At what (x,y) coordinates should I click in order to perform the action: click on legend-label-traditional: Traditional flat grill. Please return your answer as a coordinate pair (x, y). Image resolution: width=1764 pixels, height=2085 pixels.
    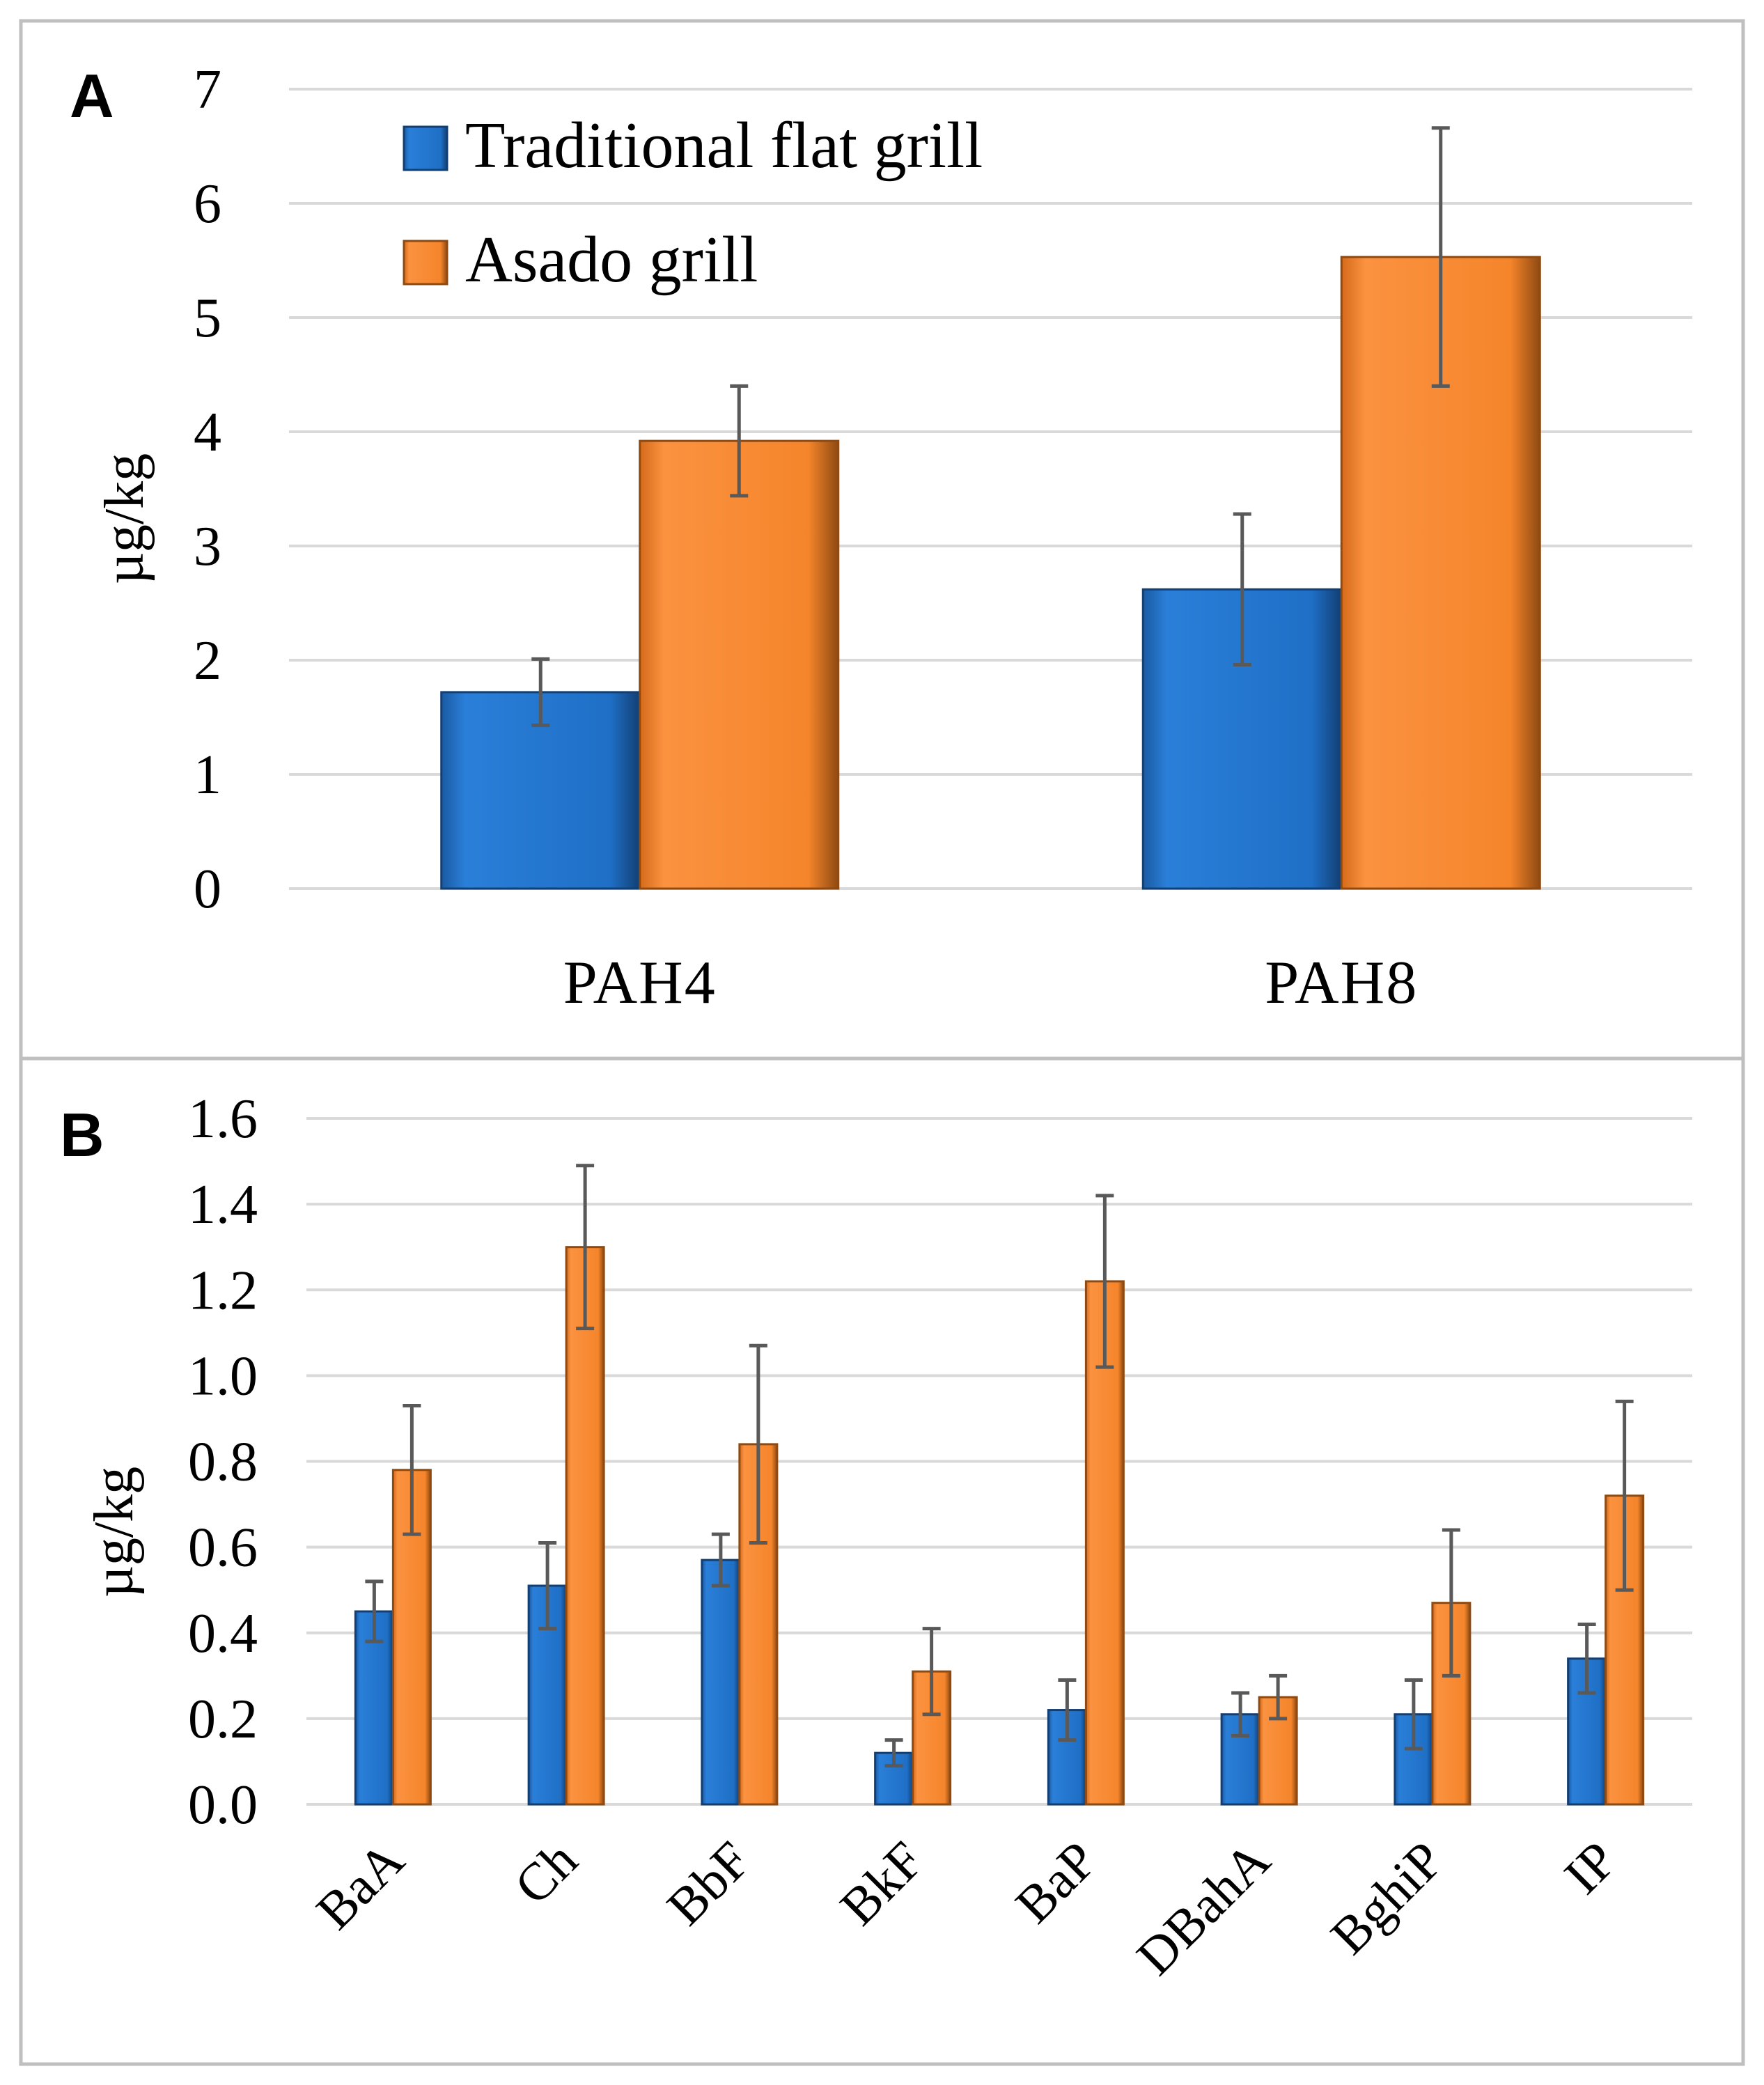
    Looking at the image, I should click on (724, 145).